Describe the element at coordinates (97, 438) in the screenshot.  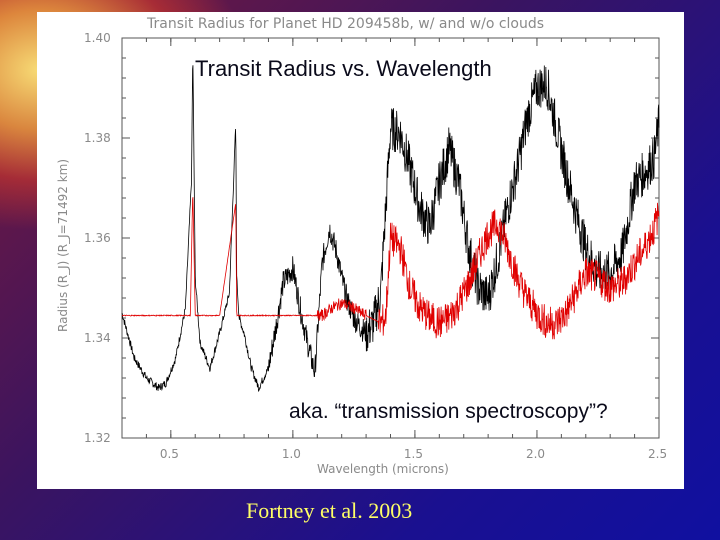
I see `y-tick-label: 1.32` at that location.